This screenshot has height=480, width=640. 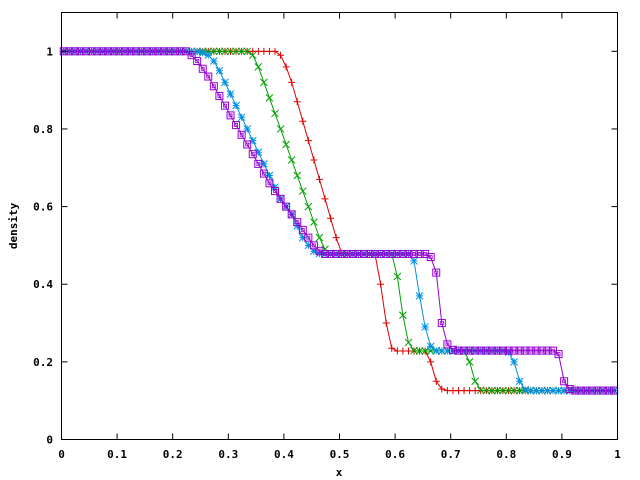 I want to click on y-axis-label: density, so click(x=13, y=225).